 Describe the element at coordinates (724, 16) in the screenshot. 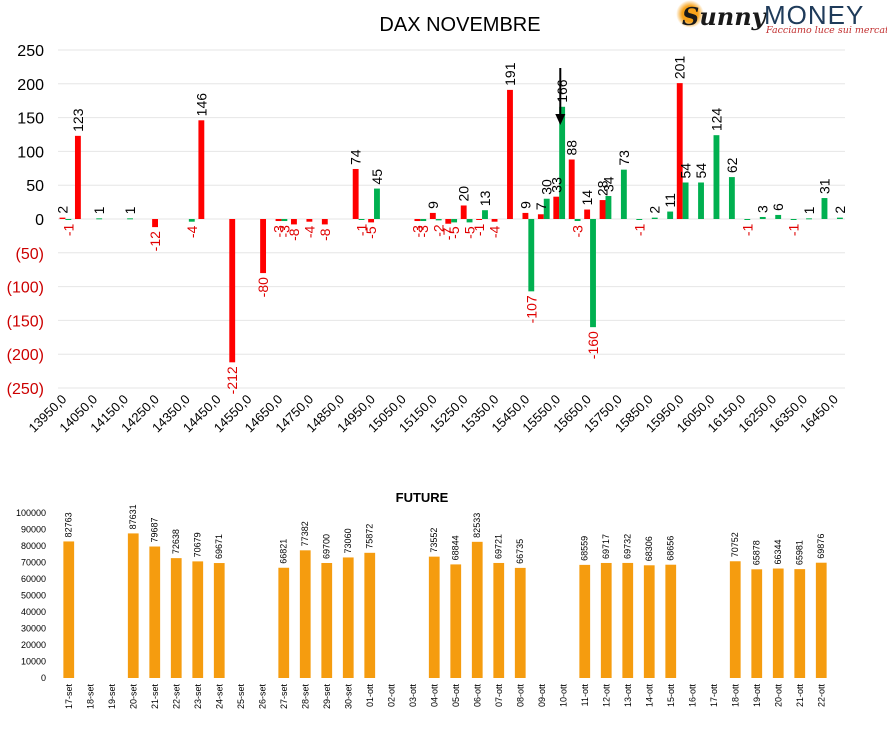

I see `logo-script: Sunny` at that location.